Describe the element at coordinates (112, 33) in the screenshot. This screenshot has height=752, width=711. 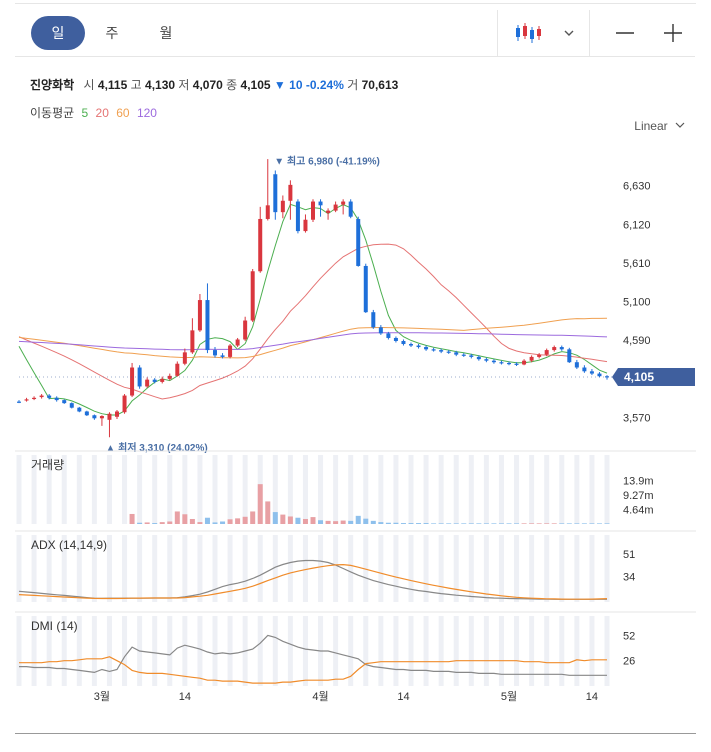
I see `tab-week: 주` at that location.